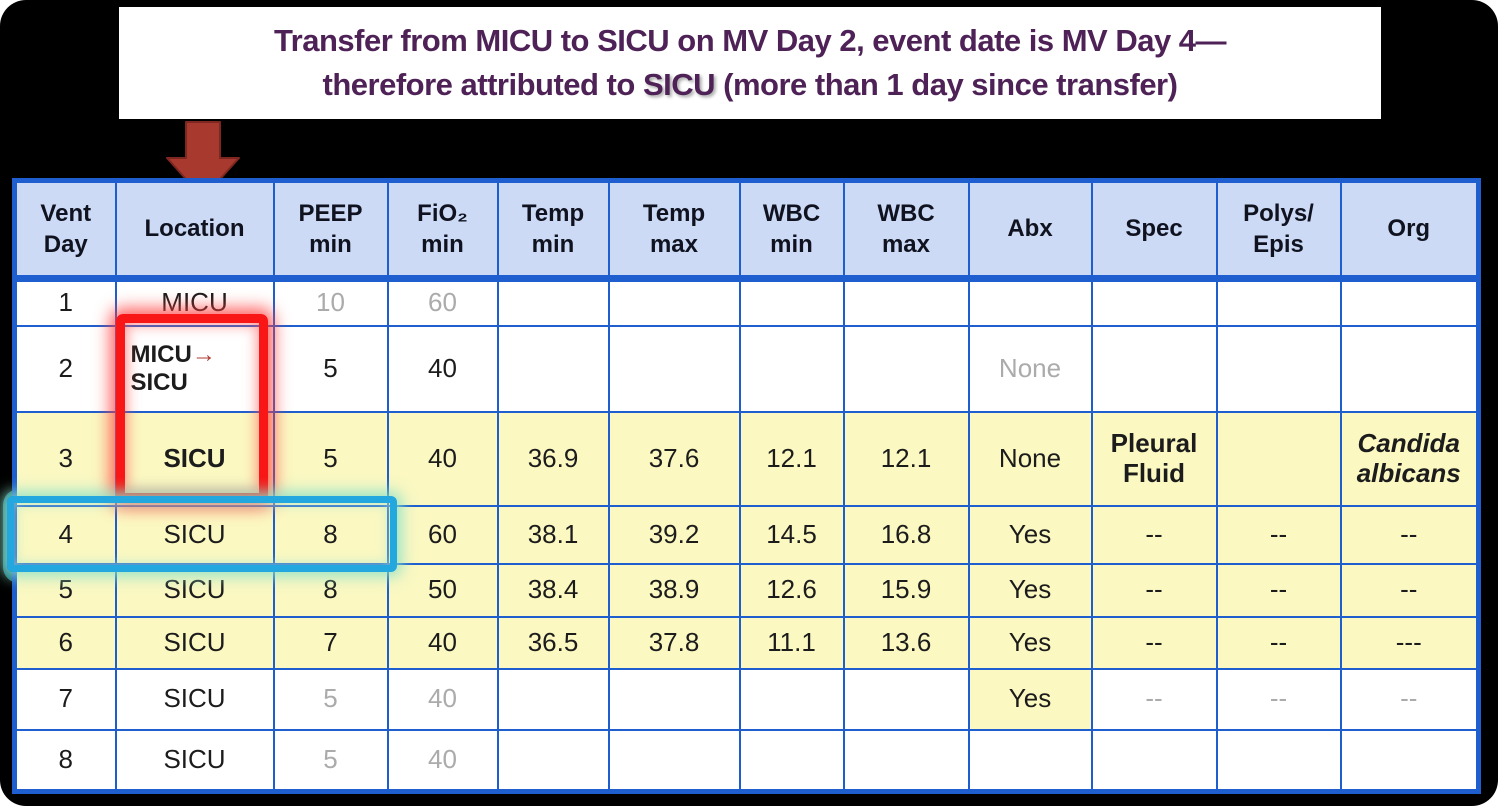  What do you see at coordinates (442, 534) in the screenshot?
I see `table-cell: 60` at bounding box center [442, 534].